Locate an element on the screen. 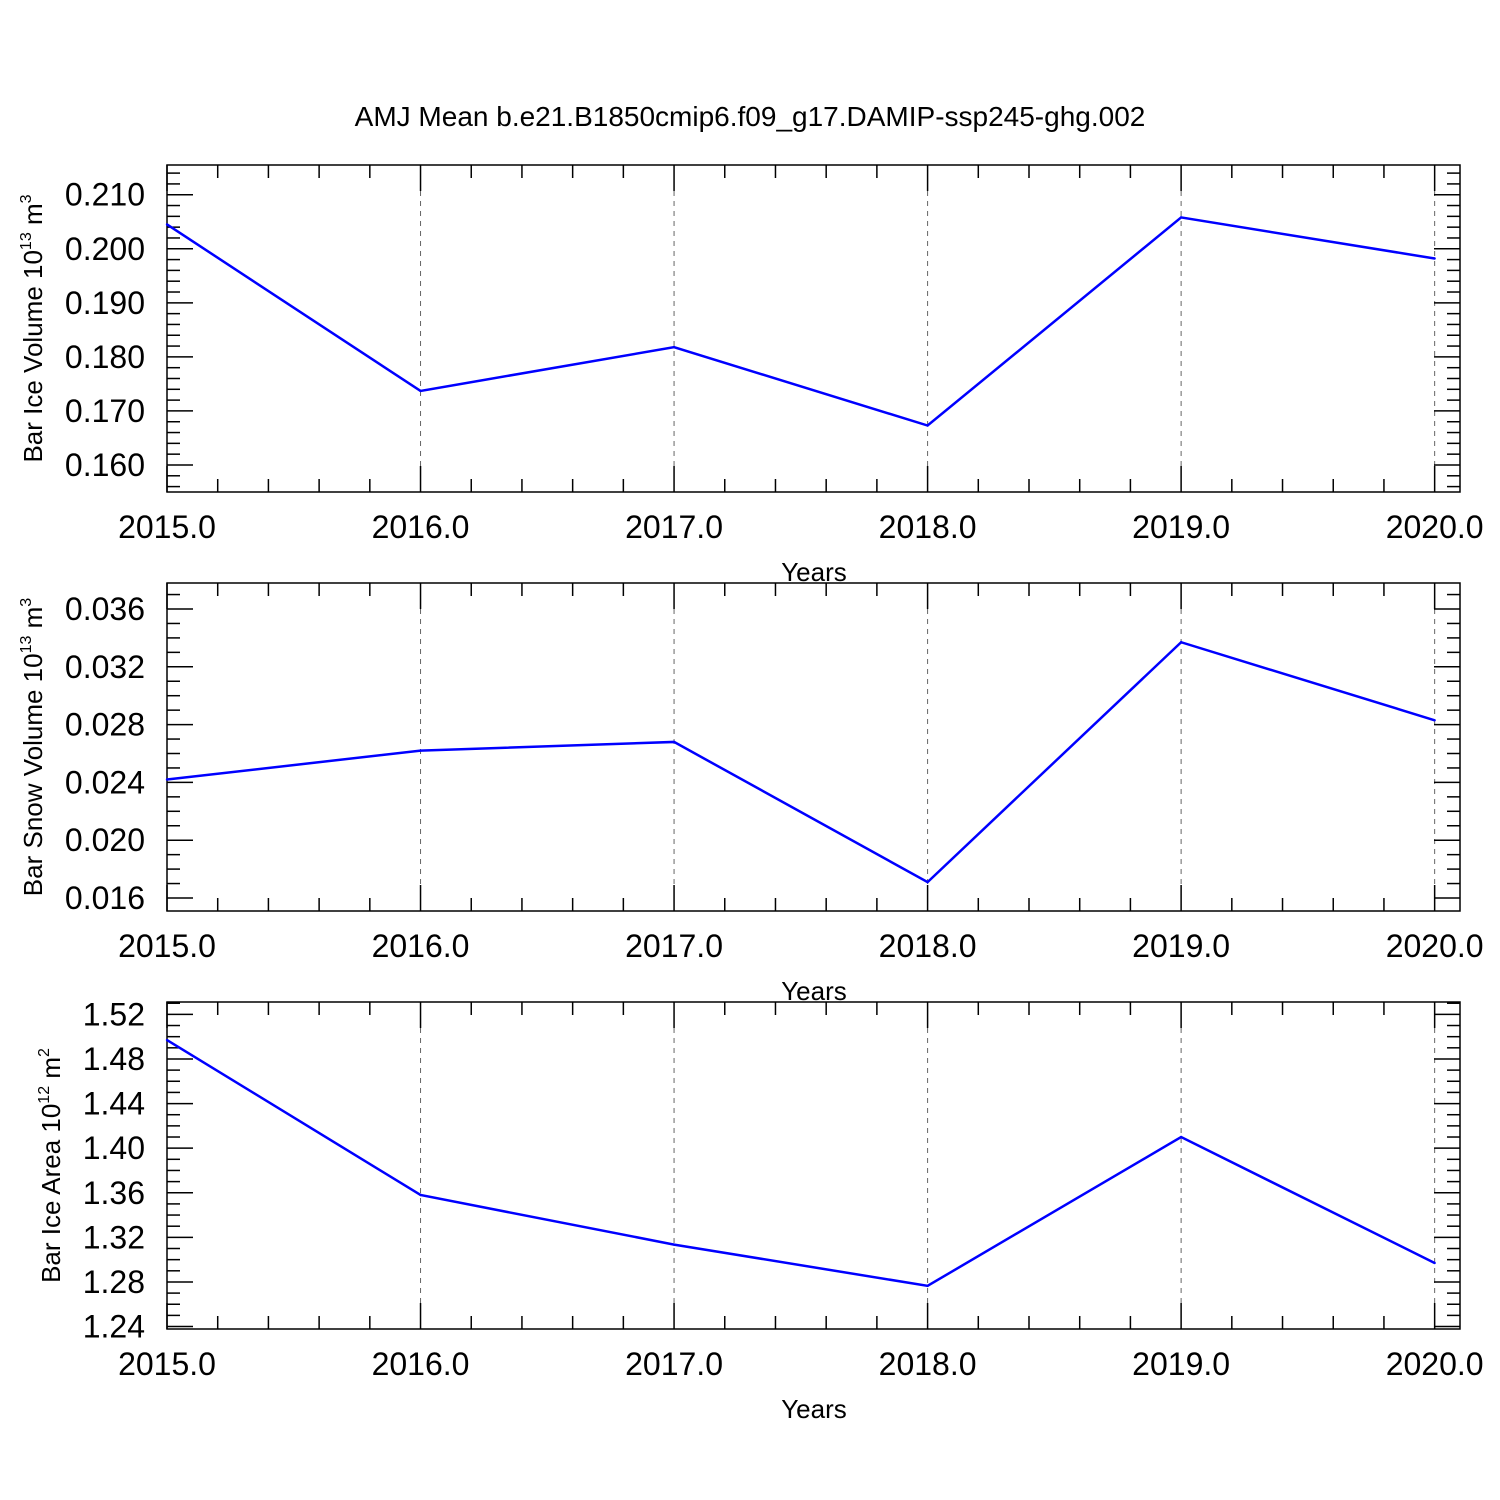 The image size is (1500, 1500). y-tick-label: 1.36 is located at coordinates (114, 1193).